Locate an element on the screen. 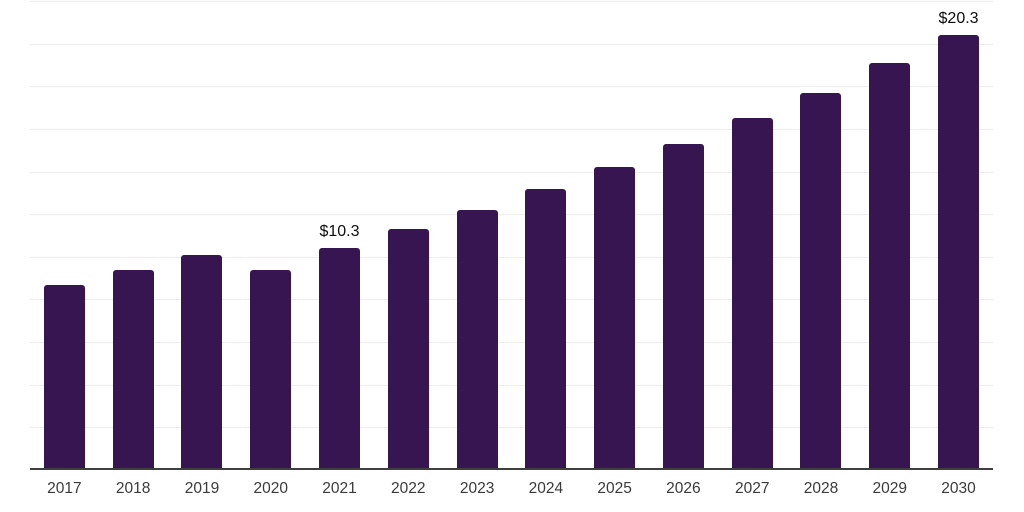 Image resolution: width=1024 pixels, height=512 pixels. bar-2020 is located at coordinates (271, 368).